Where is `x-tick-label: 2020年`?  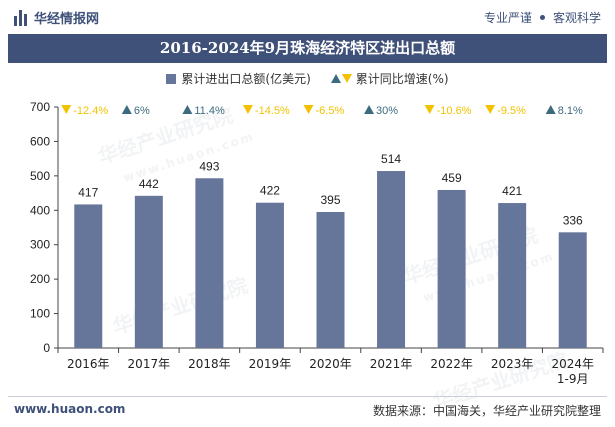 x-tick-label: 2020年 is located at coordinates (330, 364).